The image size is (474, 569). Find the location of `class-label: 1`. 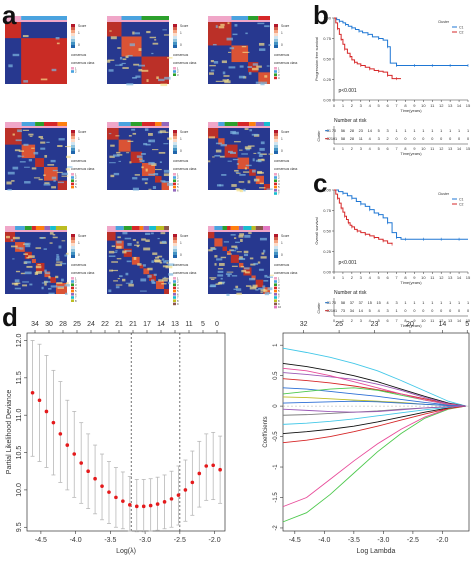

class-label: 1 is located at coordinates (178, 278).